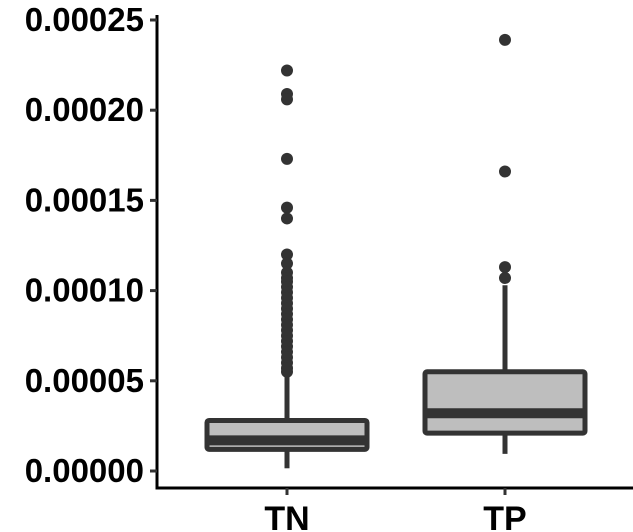 This screenshot has width=633, height=532. Describe the element at coordinates (84, 290) in the screenshot. I see `y-tick-label: 0.00010` at that location.